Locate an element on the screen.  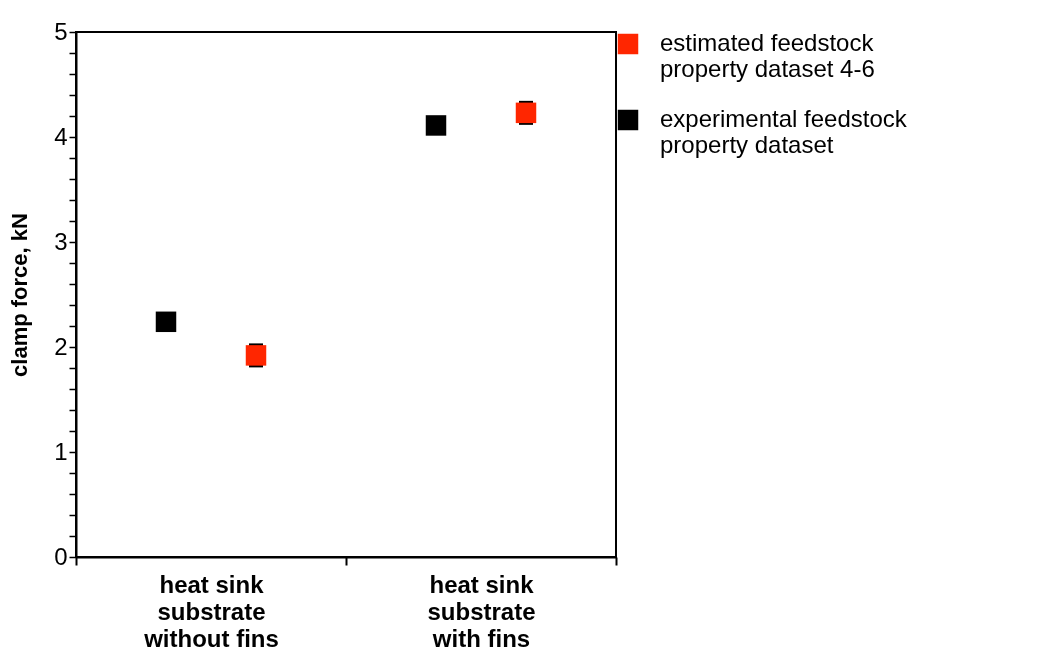
y-tick-label: 3 is located at coordinates (61, 241).